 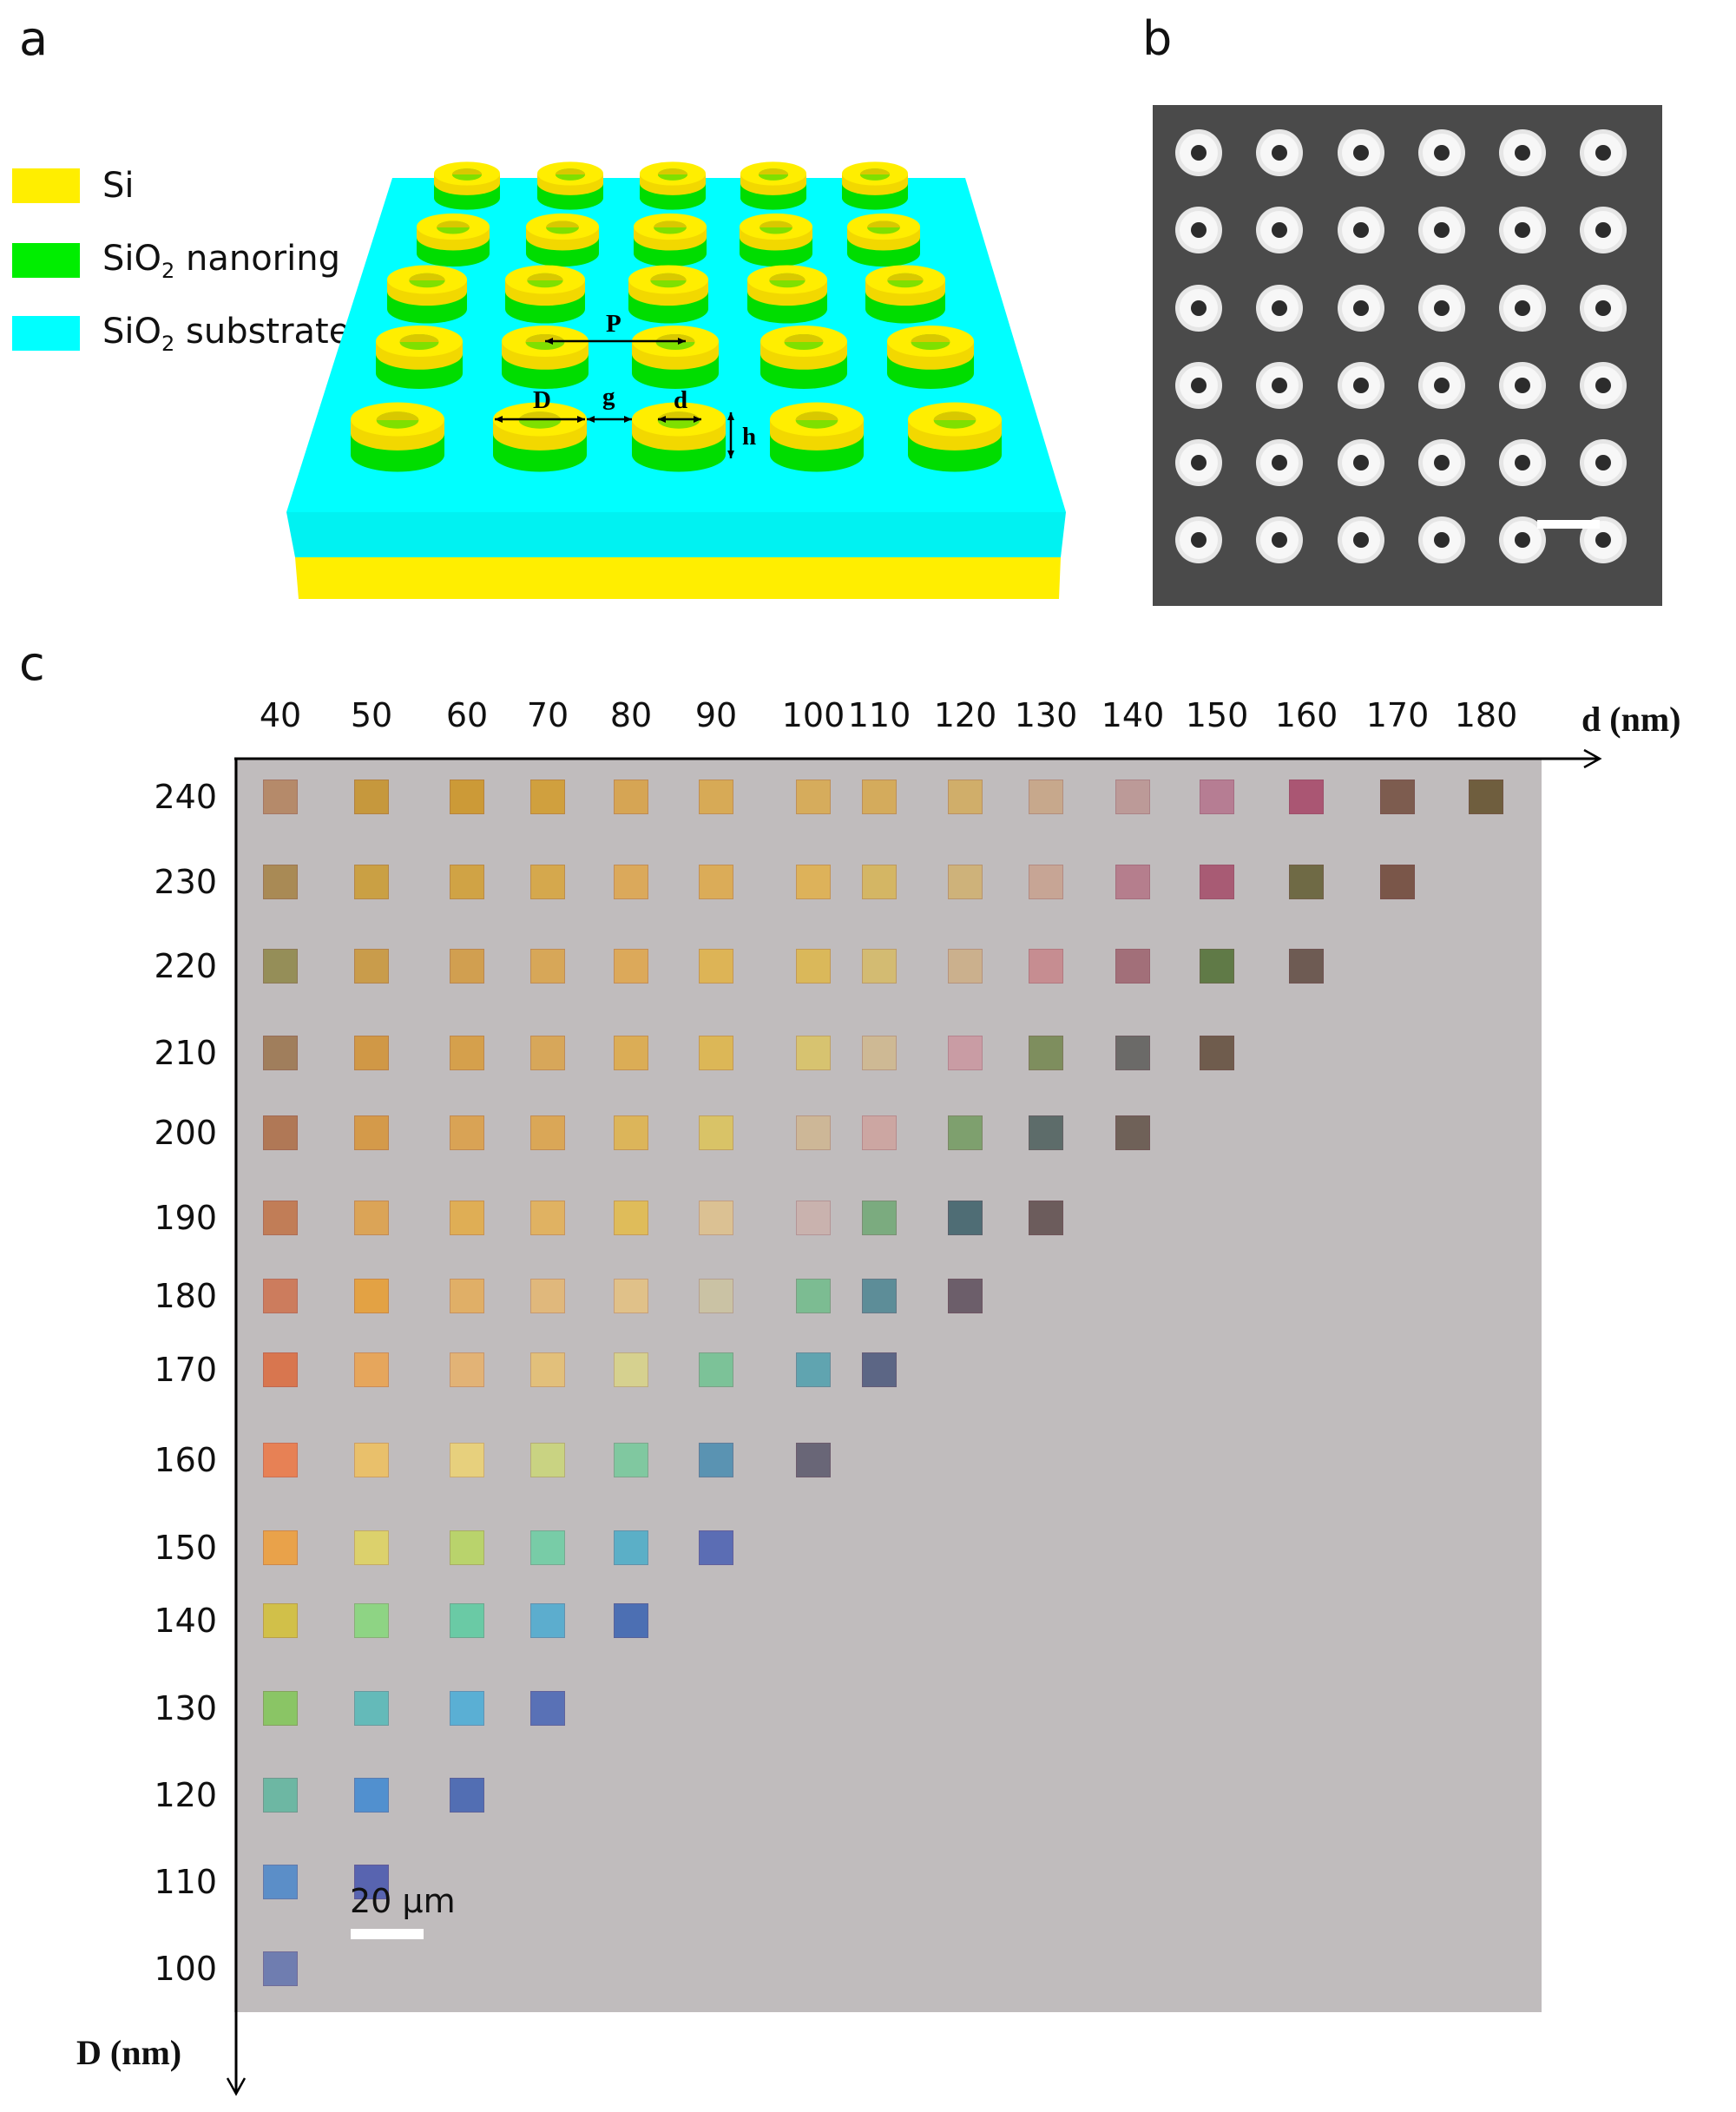 What do you see at coordinates (403, 1901) in the screenshot?
I see `micrograph-scale-label: 20 μm` at bounding box center [403, 1901].